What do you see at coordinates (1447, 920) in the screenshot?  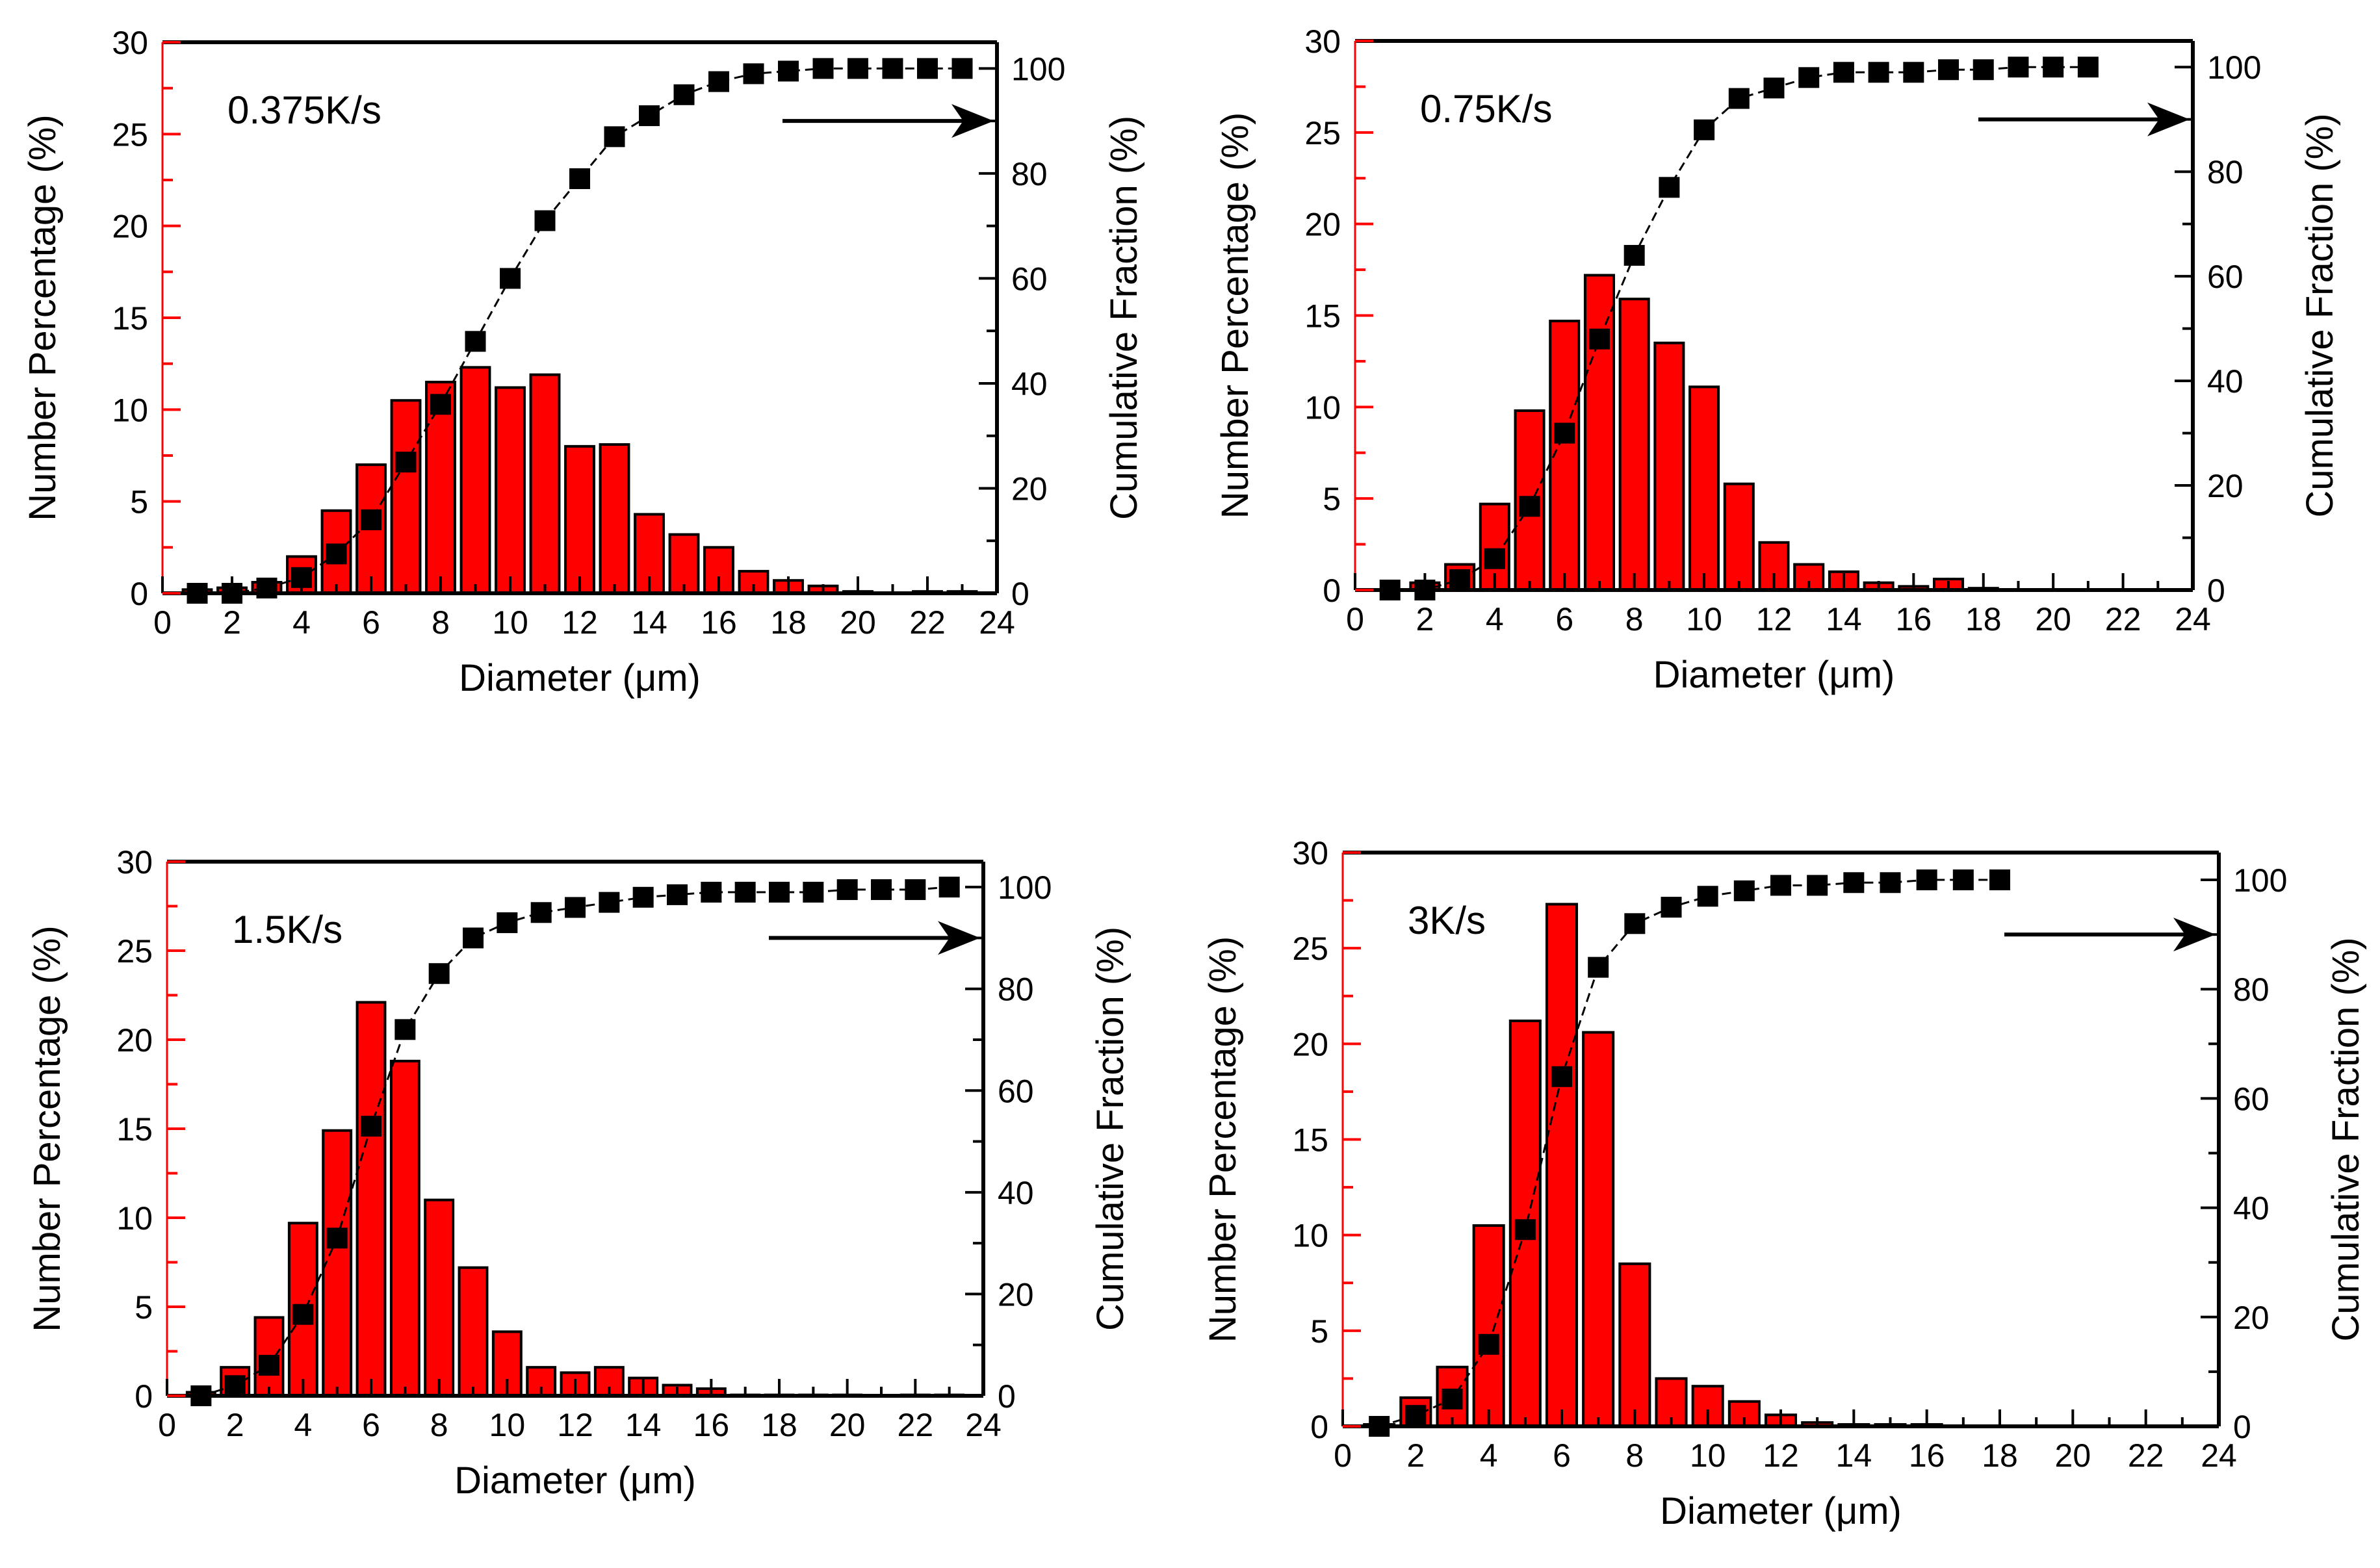 I see `rate-annotation: 3K/s` at bounding box center [1447, 920].